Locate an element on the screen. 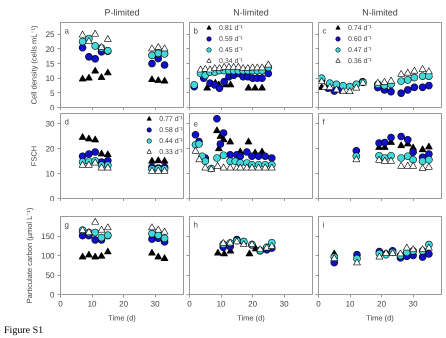 This screenshot has width=446, height=338. y-tick-label: 50 is located at coordinates (51, 275).